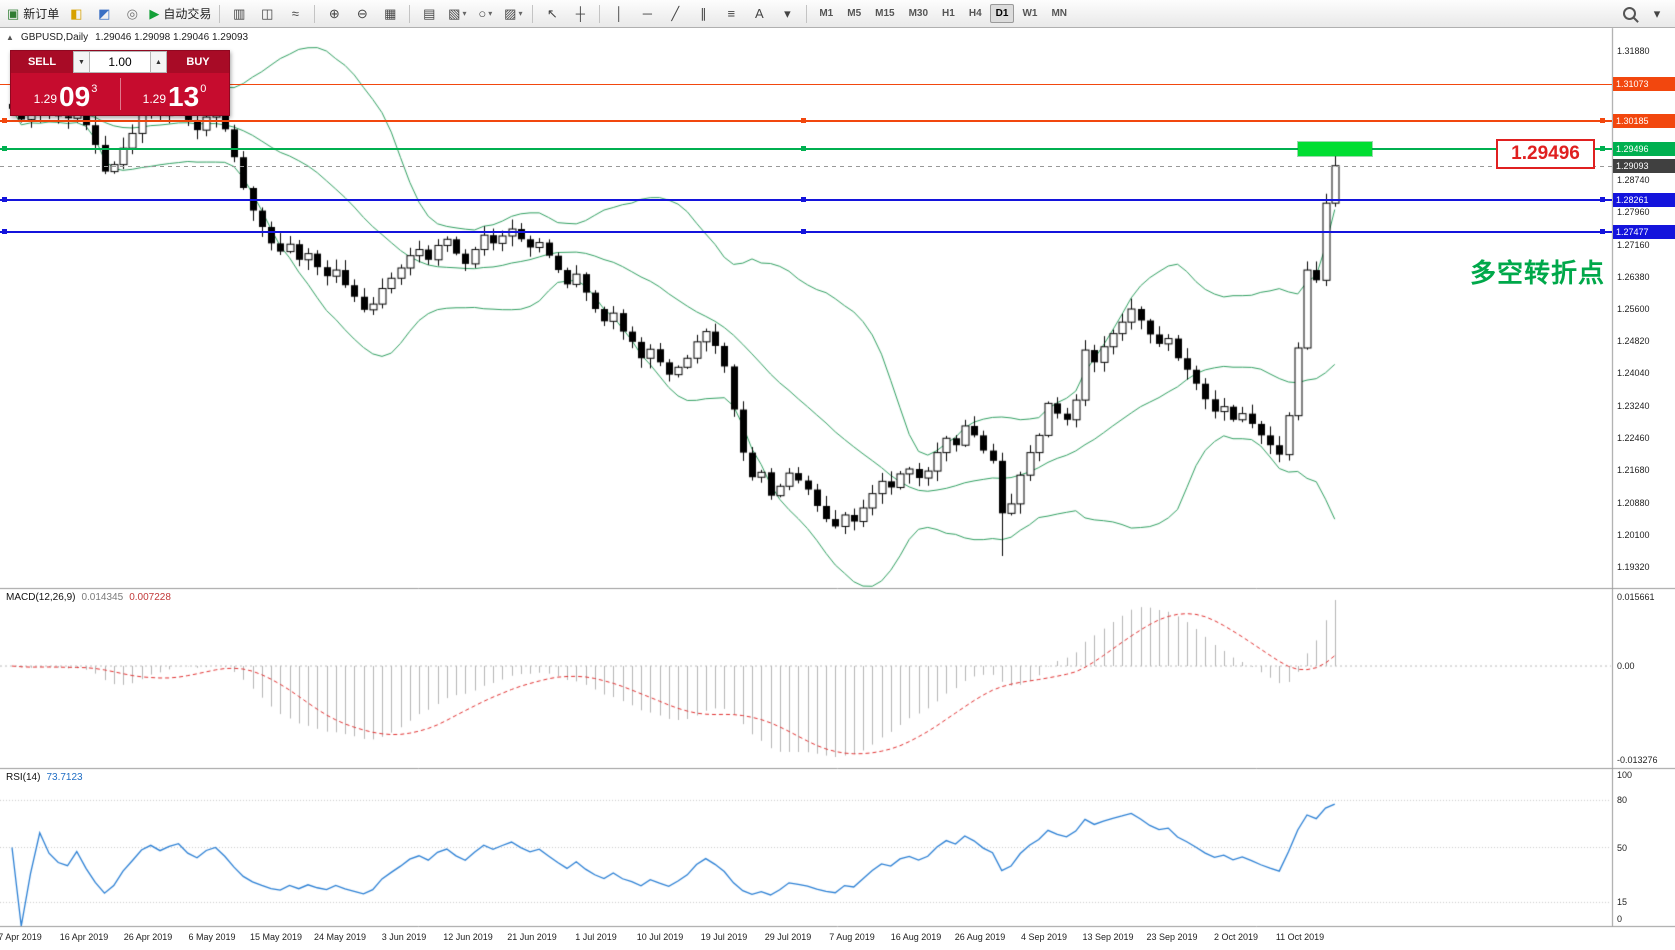 The height and width of the screenshot is (950, 1675). I want to click on collapse-panel-icon: ▲, so click(10, 37).